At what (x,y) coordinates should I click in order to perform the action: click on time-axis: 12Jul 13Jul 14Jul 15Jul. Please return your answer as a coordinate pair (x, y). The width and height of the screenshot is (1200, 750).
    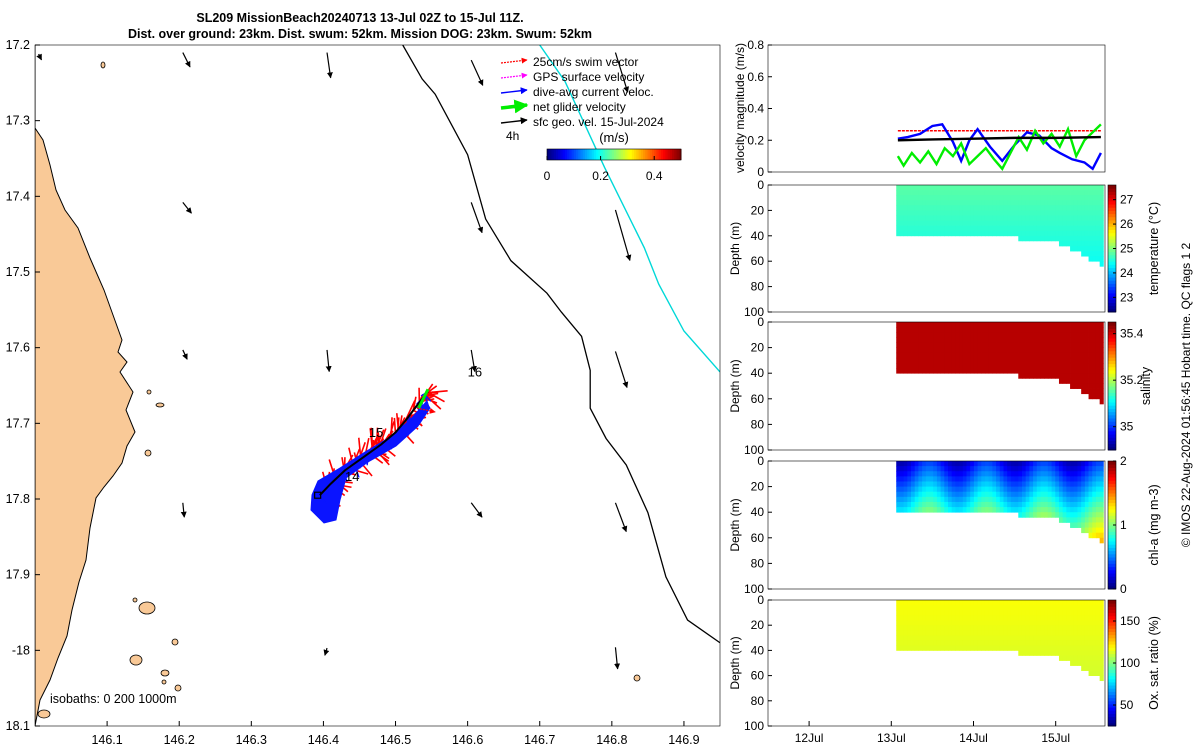
    Looking at the image, I should click on (932, 733).